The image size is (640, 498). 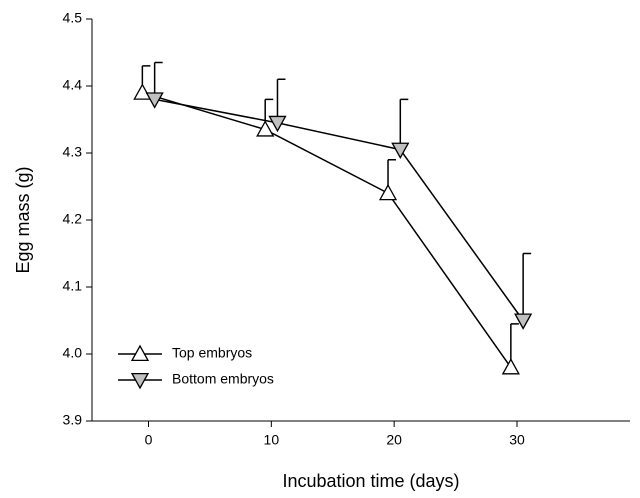 What do you see at coordinates (370, 481) in the screenshot?
I see `x-axis-label: Incubation time (days)` at bounding box center [370, 481].